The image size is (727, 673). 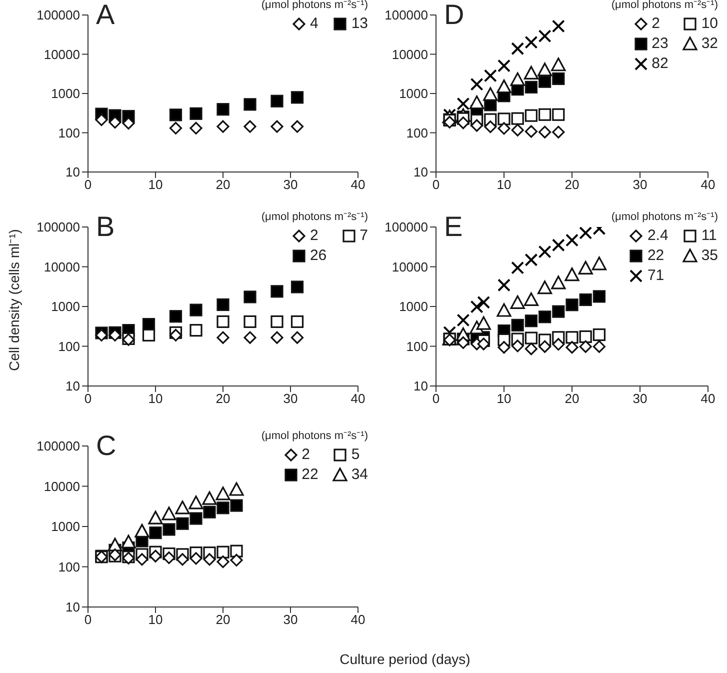 I want to click on legend-label: 11, so click(x=709, y=235).